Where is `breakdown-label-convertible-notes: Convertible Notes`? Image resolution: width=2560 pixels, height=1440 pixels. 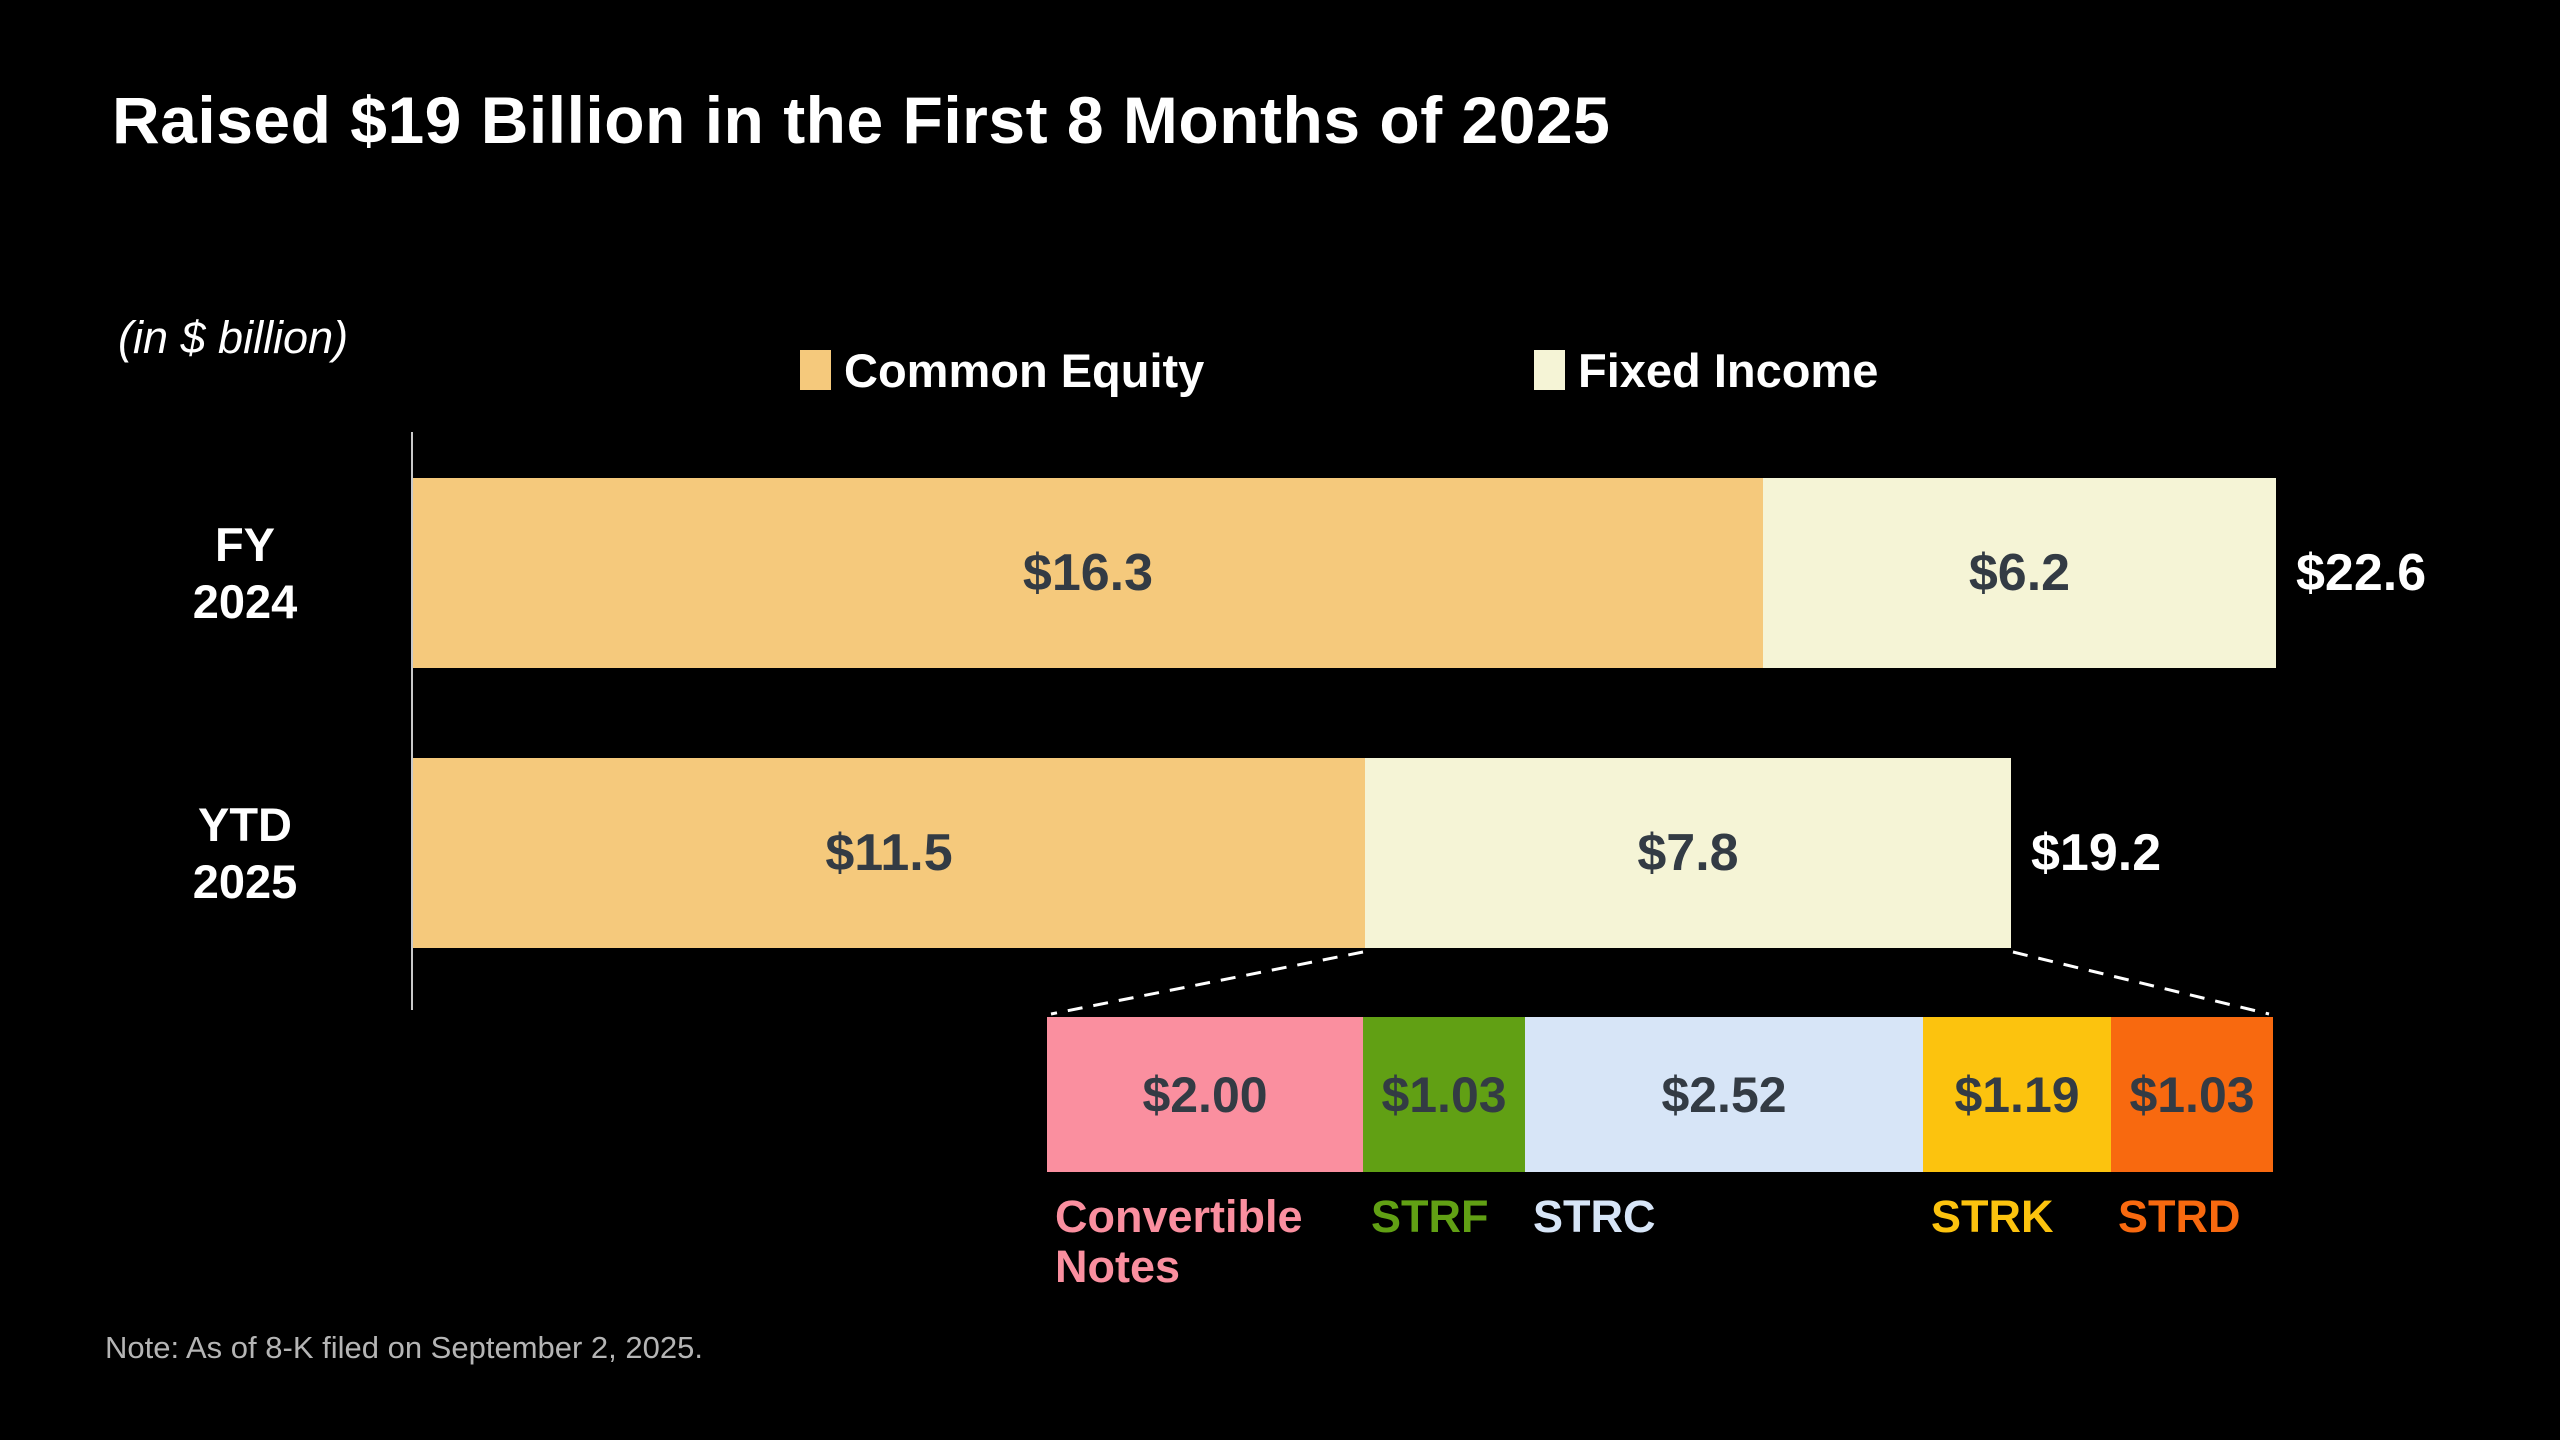 breakdown-label-convertible-notes: Convertible Notes is located at coordinates (1179, 1241).